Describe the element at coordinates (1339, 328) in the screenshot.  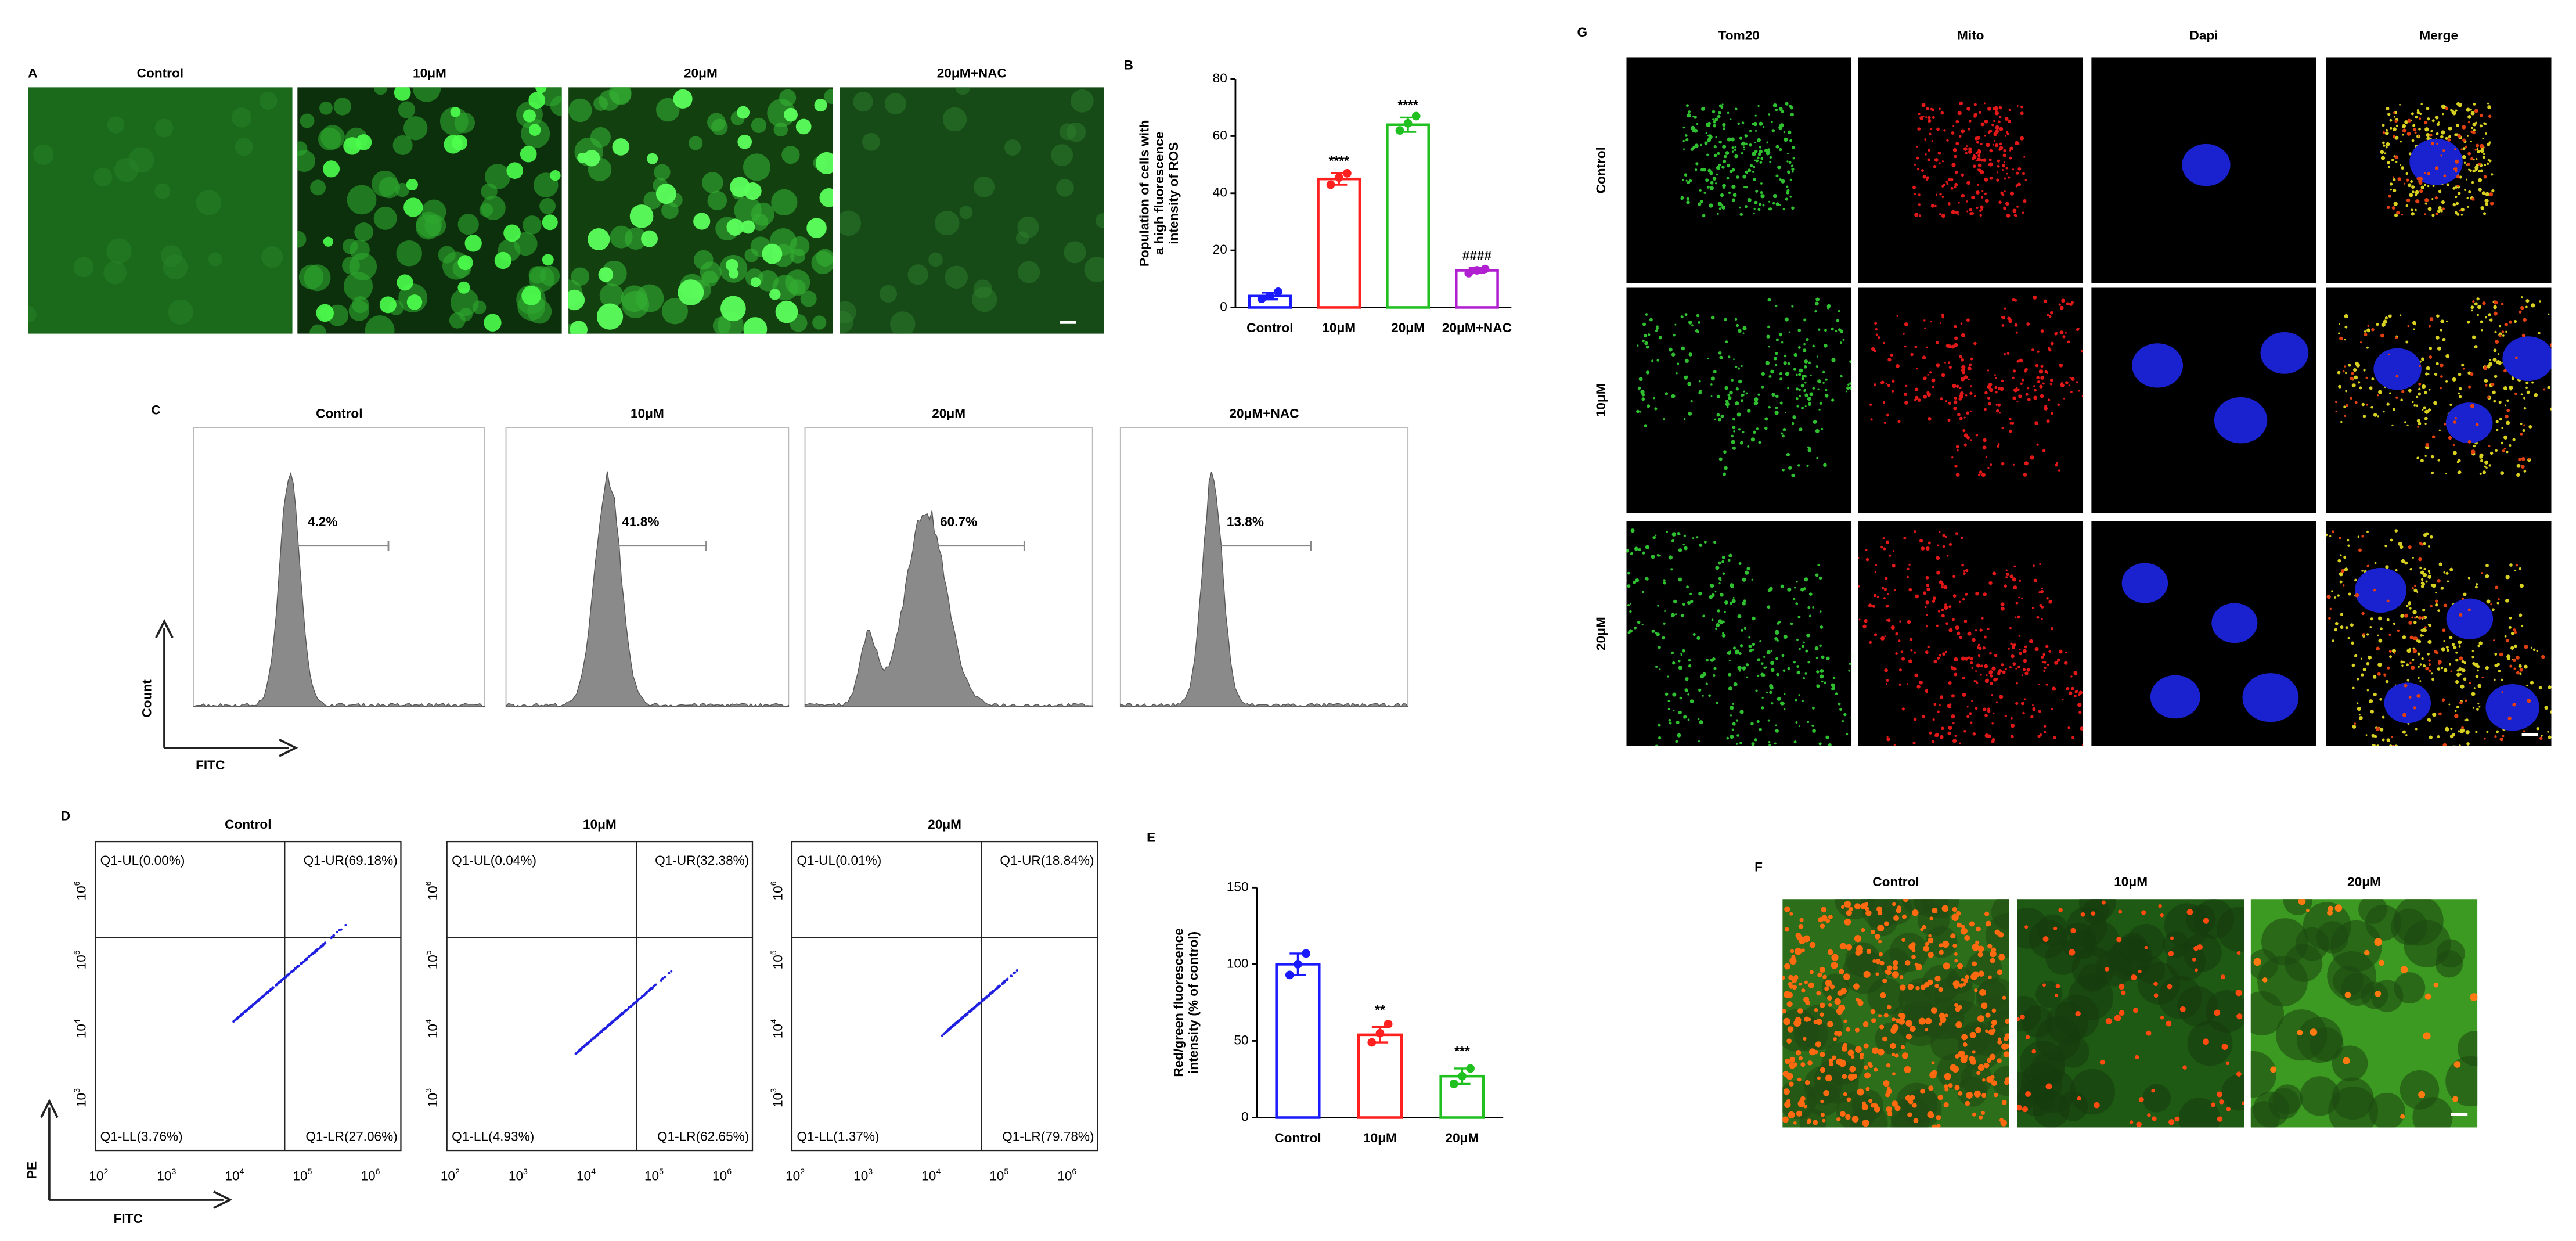
I see `x-tick-label: 10μM` at that location.